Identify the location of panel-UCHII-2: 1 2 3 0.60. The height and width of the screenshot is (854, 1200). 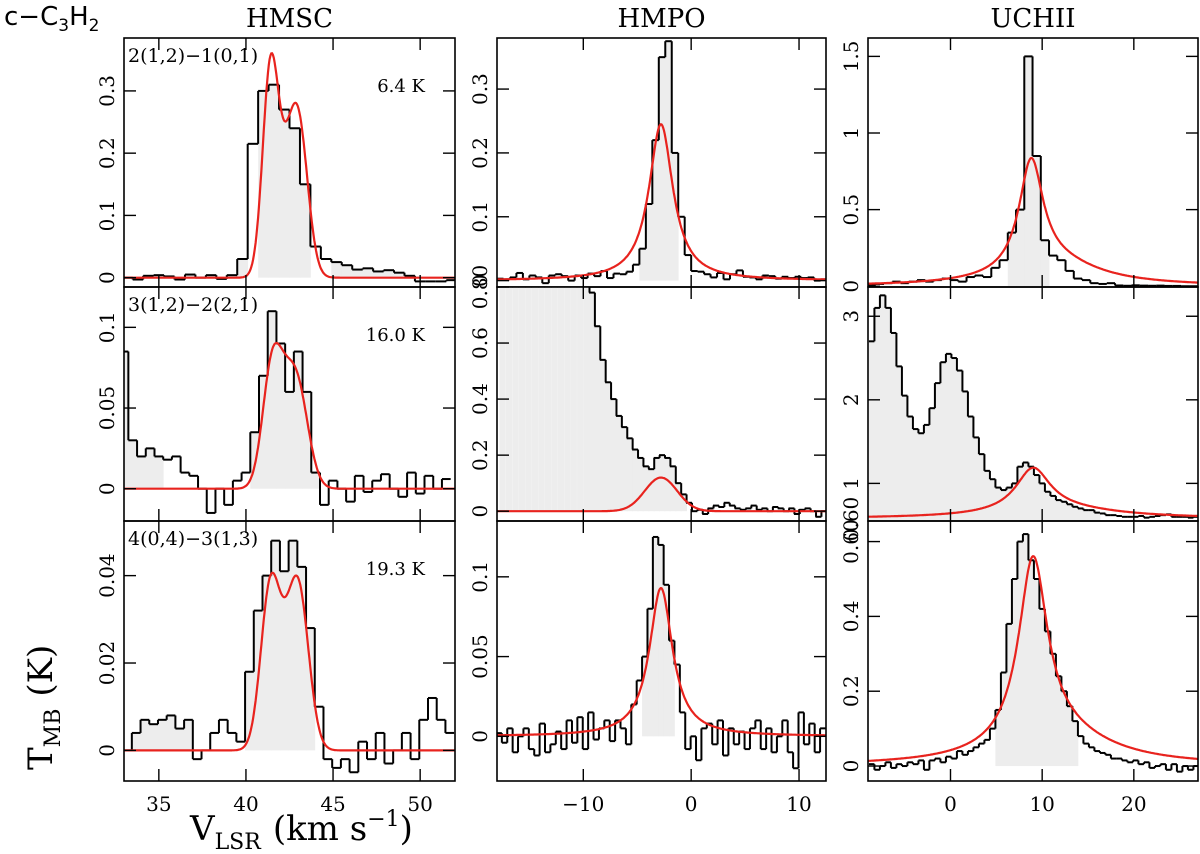
(1019, 414).